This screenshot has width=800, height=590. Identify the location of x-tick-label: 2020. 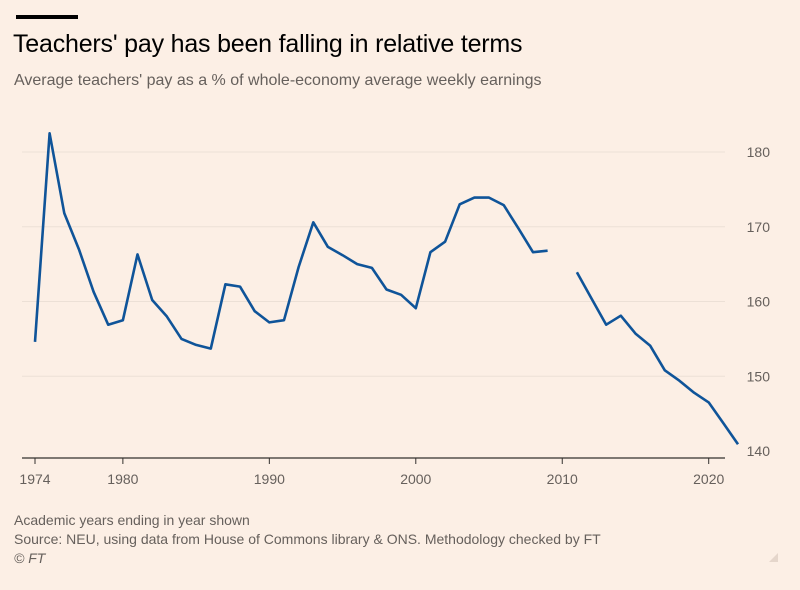
(708, 479).